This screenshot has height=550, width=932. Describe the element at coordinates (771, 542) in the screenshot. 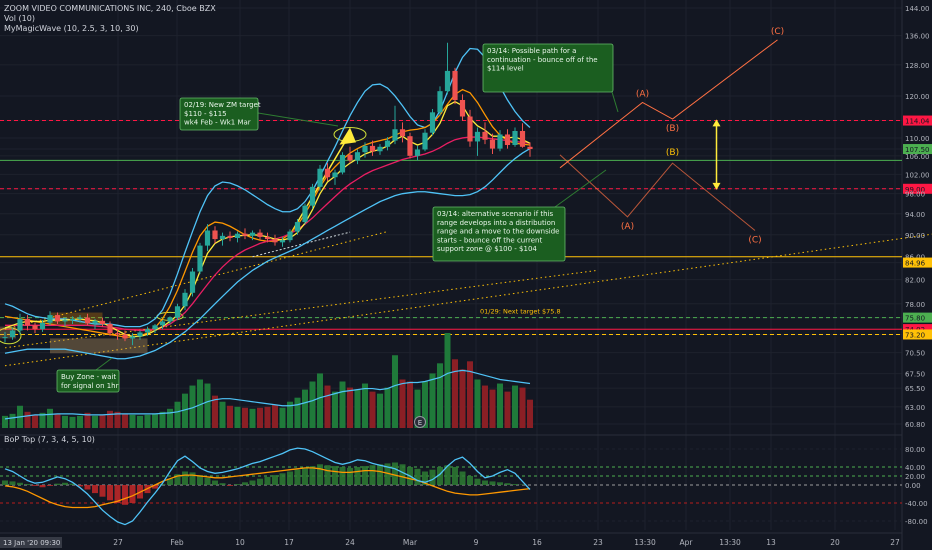

I see `time-tick-label: 13` at that location.